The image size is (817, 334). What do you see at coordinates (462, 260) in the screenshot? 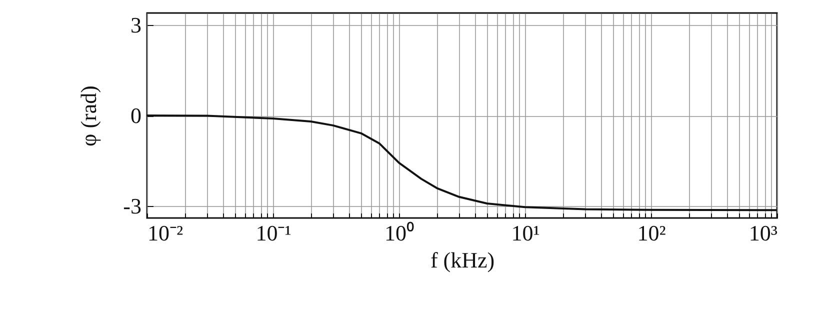
I see `x-axis-title: f (kHz)` at bounding box center [462, 260].